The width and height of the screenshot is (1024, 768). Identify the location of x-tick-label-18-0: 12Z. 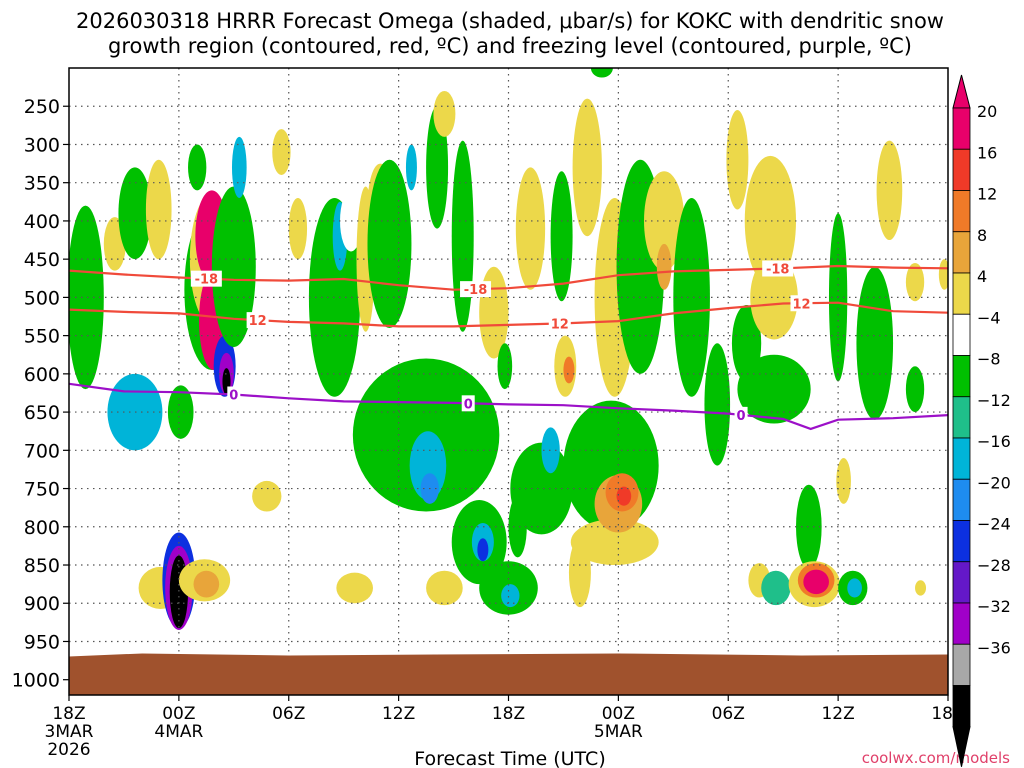
(398, 714).